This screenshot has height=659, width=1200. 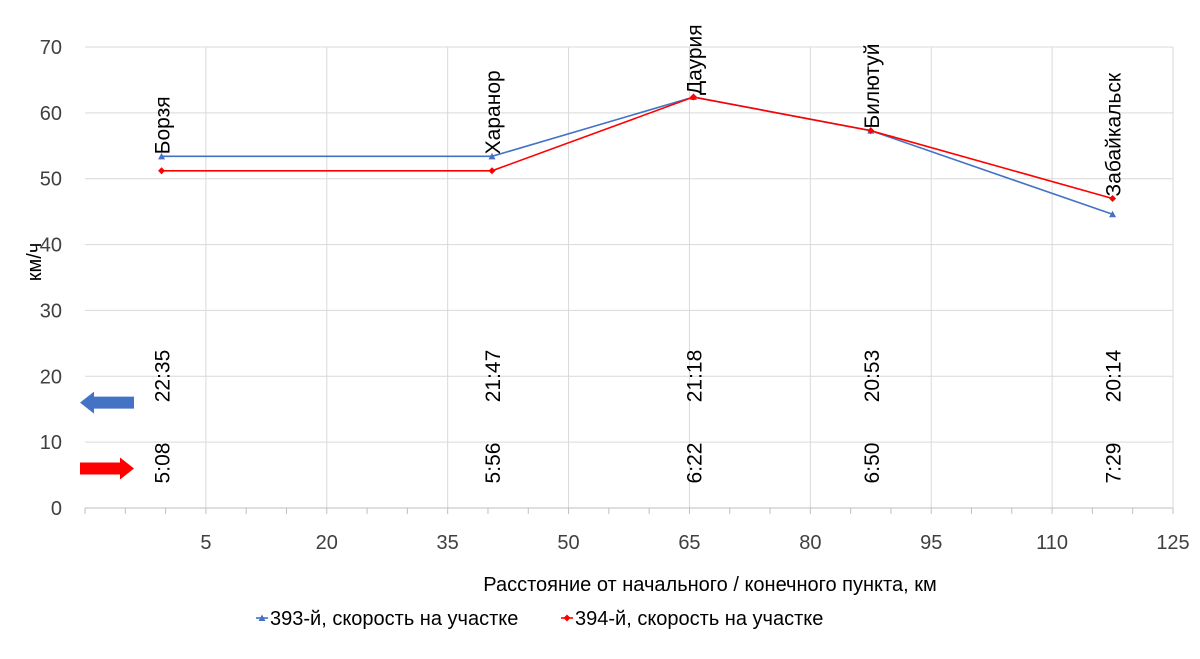 What do you see at coordinates (51, 377) in the screenshot?
I see `y-tick-label: 20` at bounding box center [51, 377].